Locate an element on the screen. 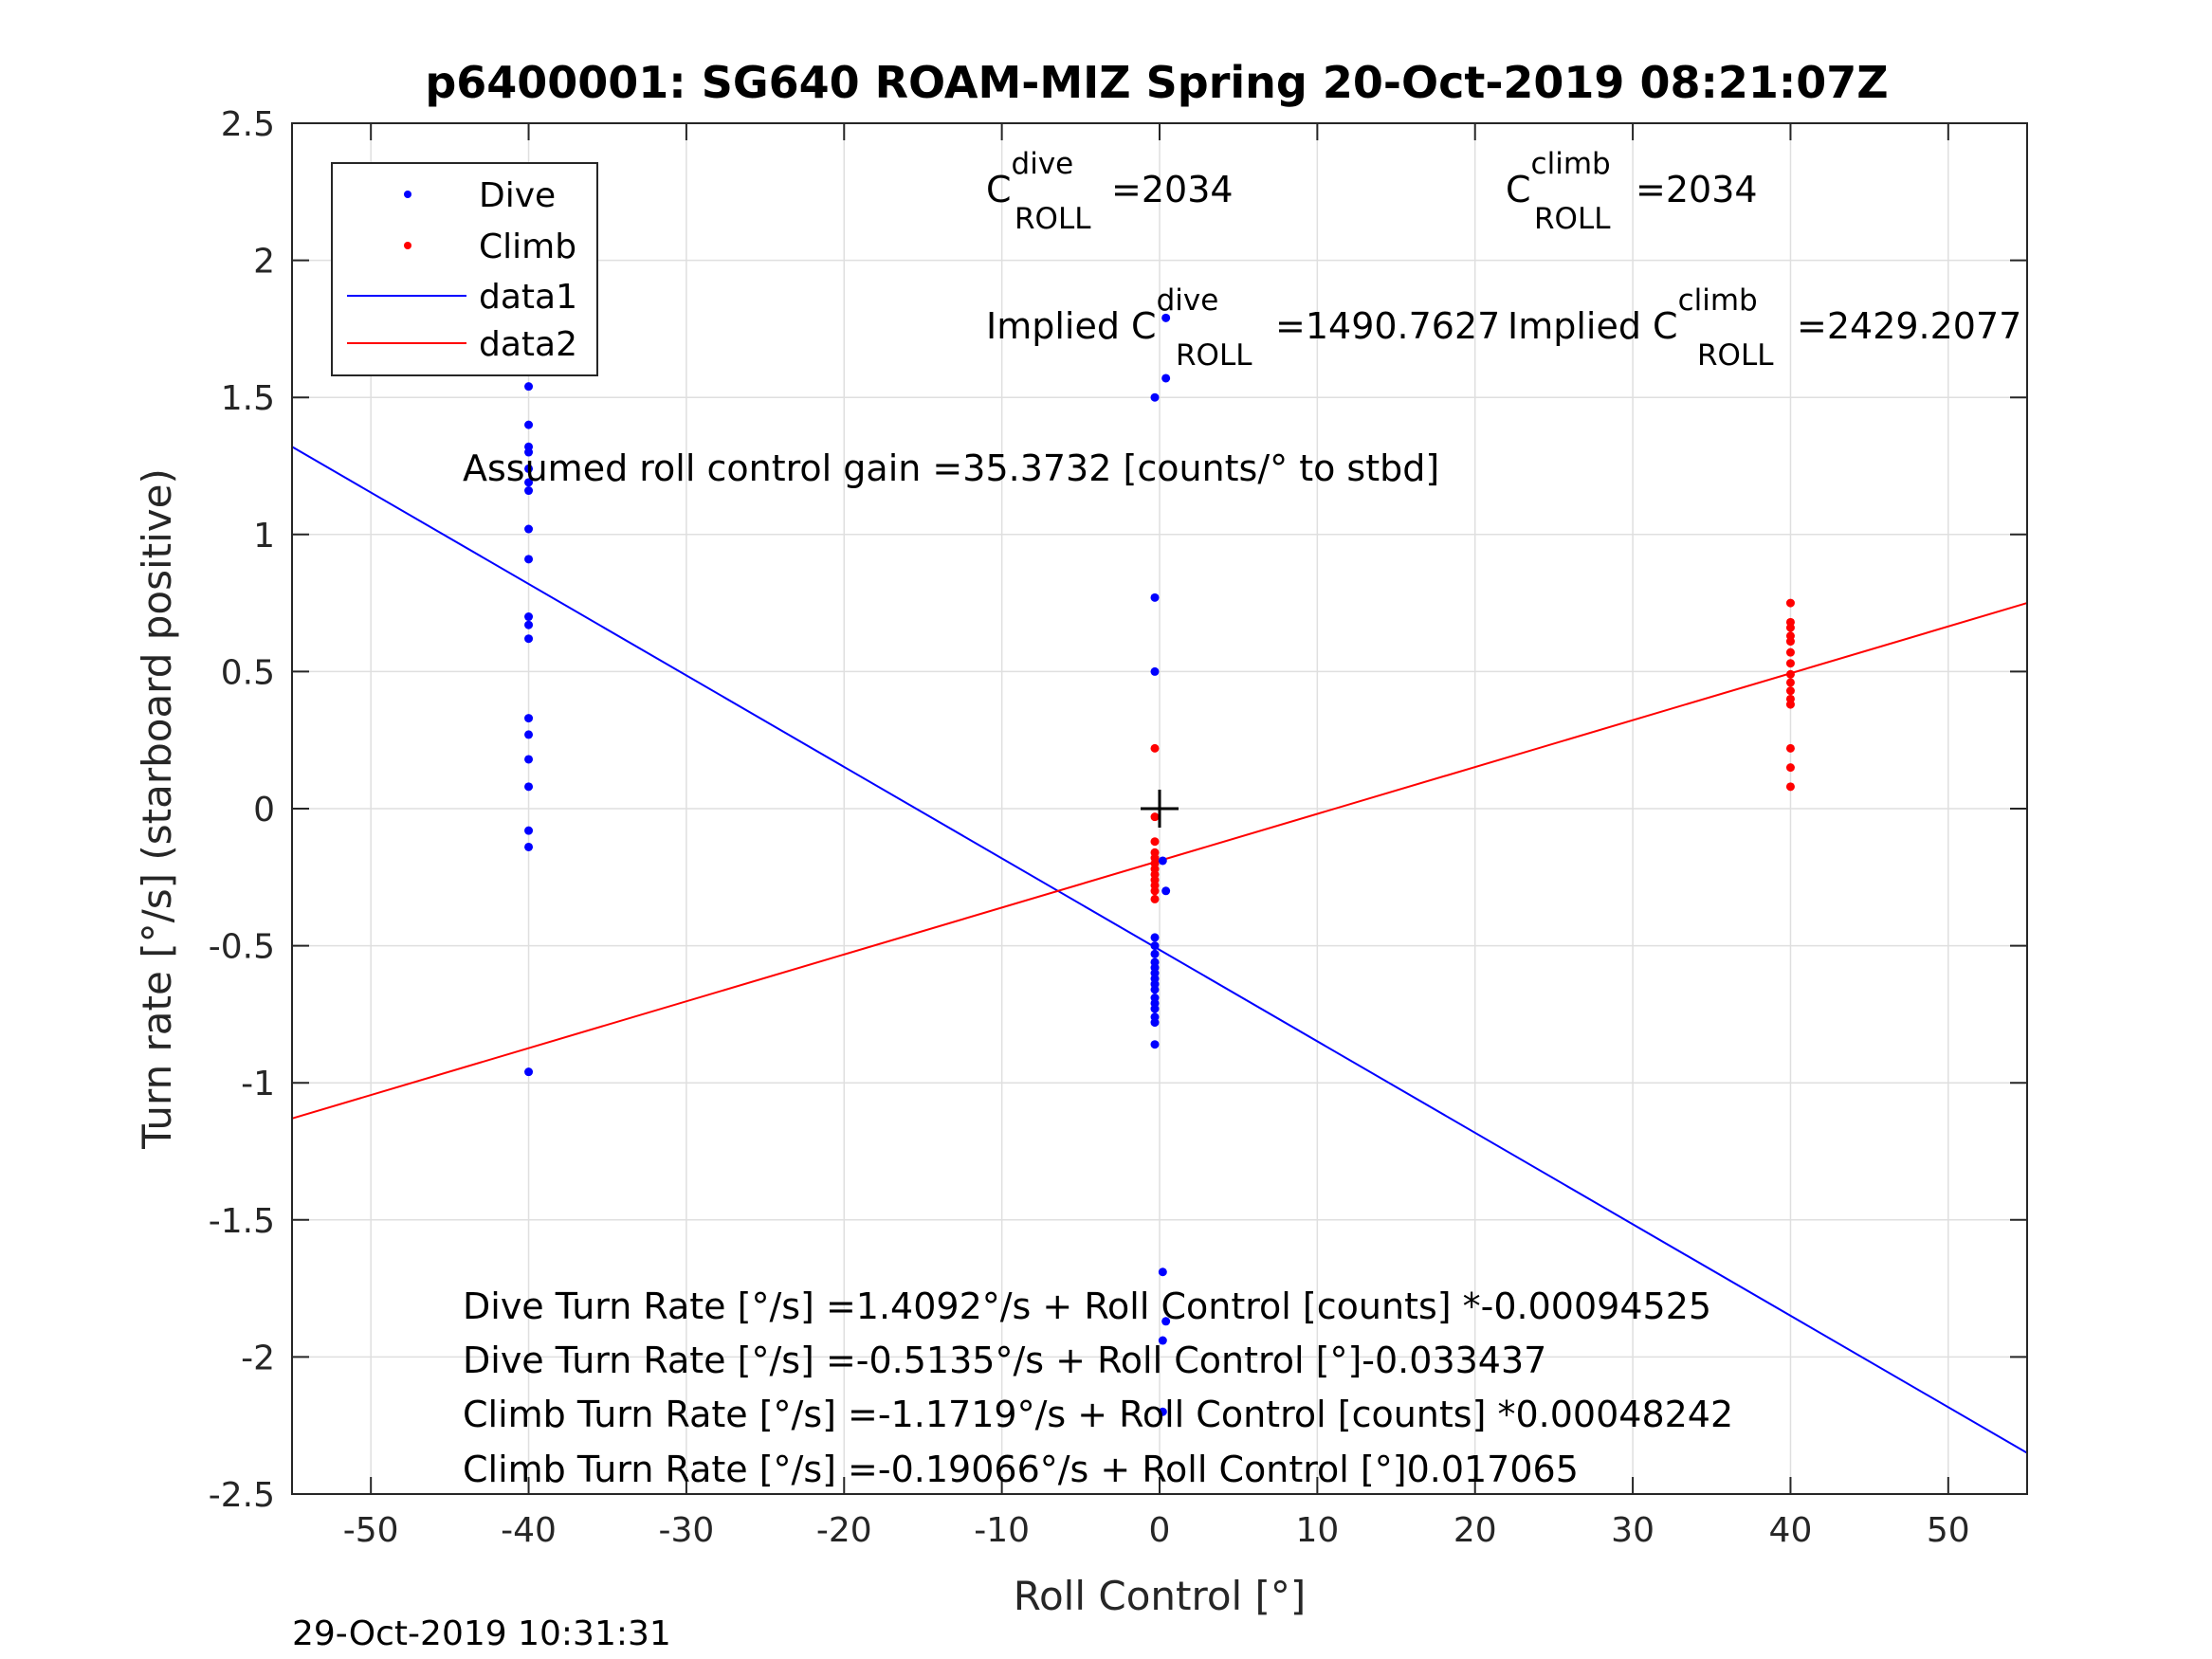 The image size is (2212, 1659). x-axis-label: Roll Control [°] is located at coordinates (1160, 1596).